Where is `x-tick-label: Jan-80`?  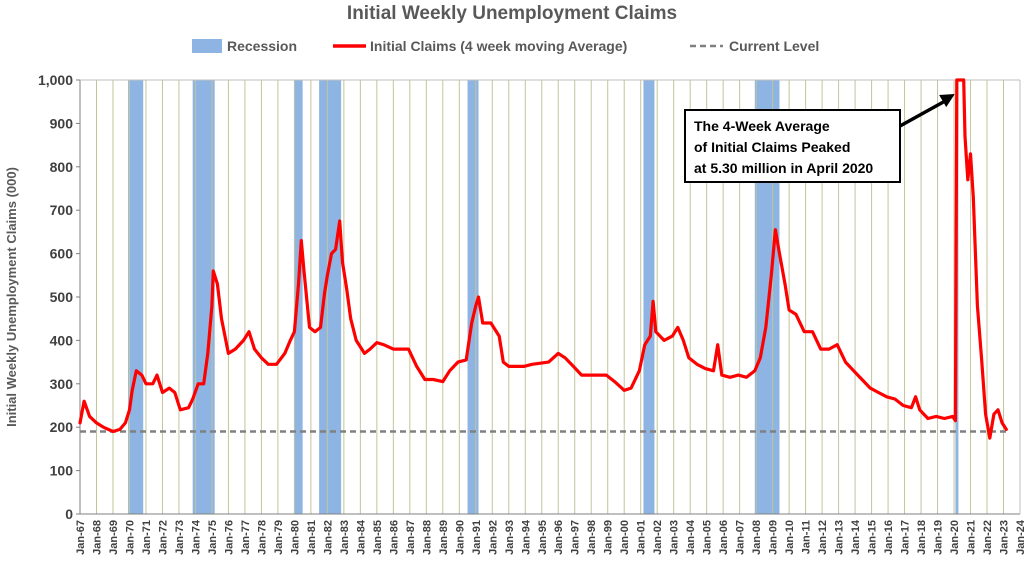 x-tick-label: Jan-80 is located at coordinates (295, 537).